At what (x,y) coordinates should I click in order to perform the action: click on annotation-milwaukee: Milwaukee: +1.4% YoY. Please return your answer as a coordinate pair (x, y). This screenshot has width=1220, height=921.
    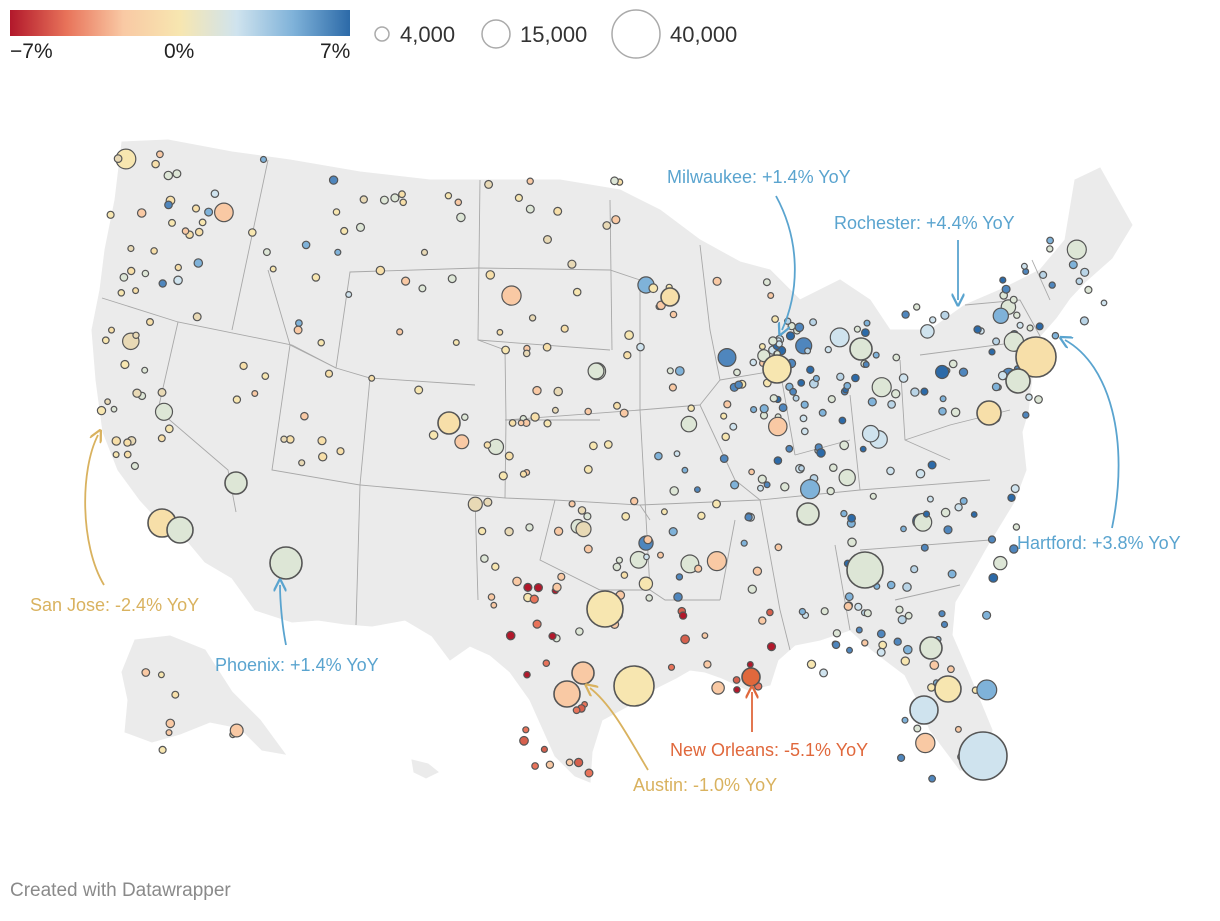
    Looking at the image, I should click on (759, 177).